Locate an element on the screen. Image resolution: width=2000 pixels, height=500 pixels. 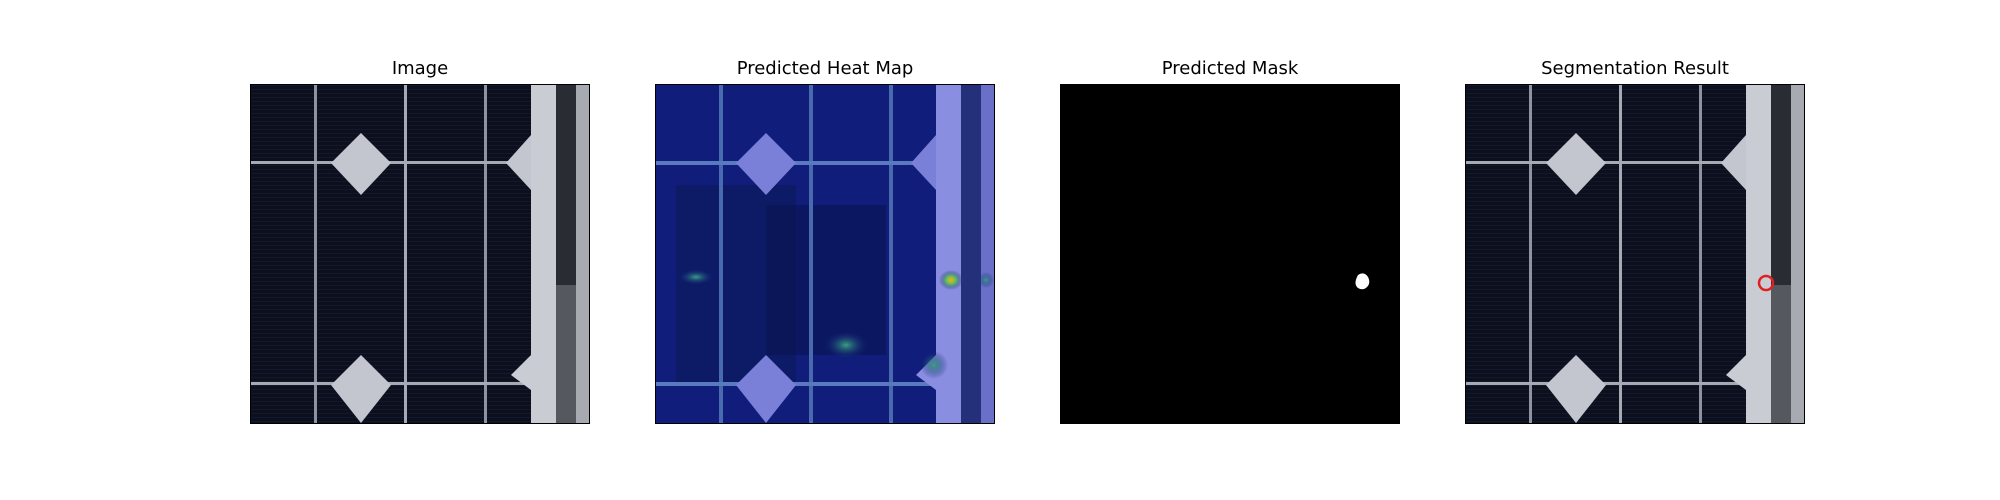
segmentation-image is located at coordinates (1635, 254).